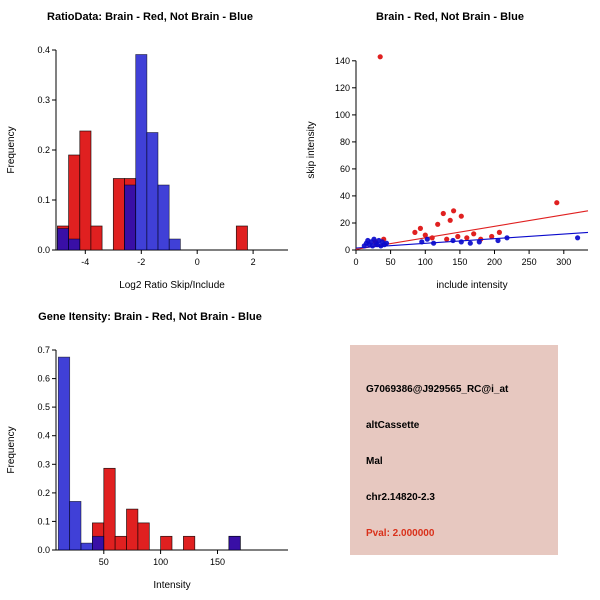 The height and width of the screenshot is (600, 600). I want to click on svg-text: Log2 Ratio Skip/Include, so click(172, 285).